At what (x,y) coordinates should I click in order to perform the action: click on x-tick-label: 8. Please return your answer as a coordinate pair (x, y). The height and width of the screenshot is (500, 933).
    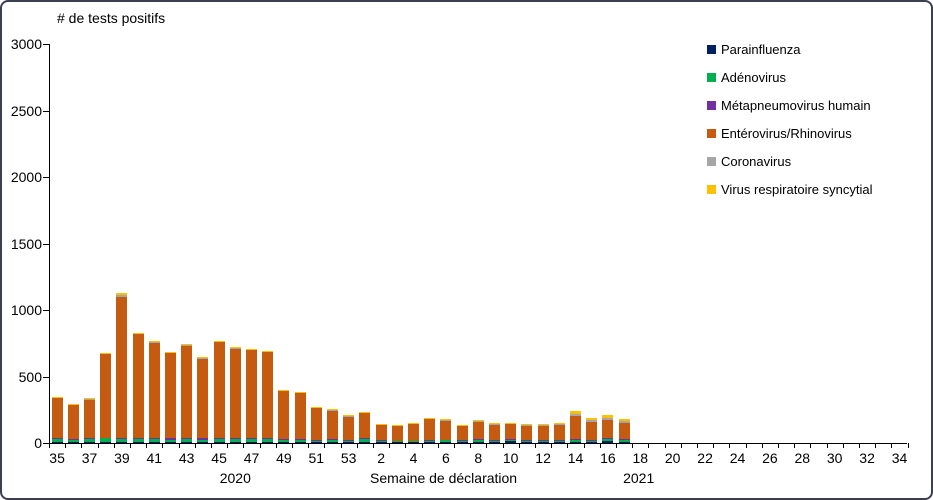
    Looking at the image, I should click on (478, 458).